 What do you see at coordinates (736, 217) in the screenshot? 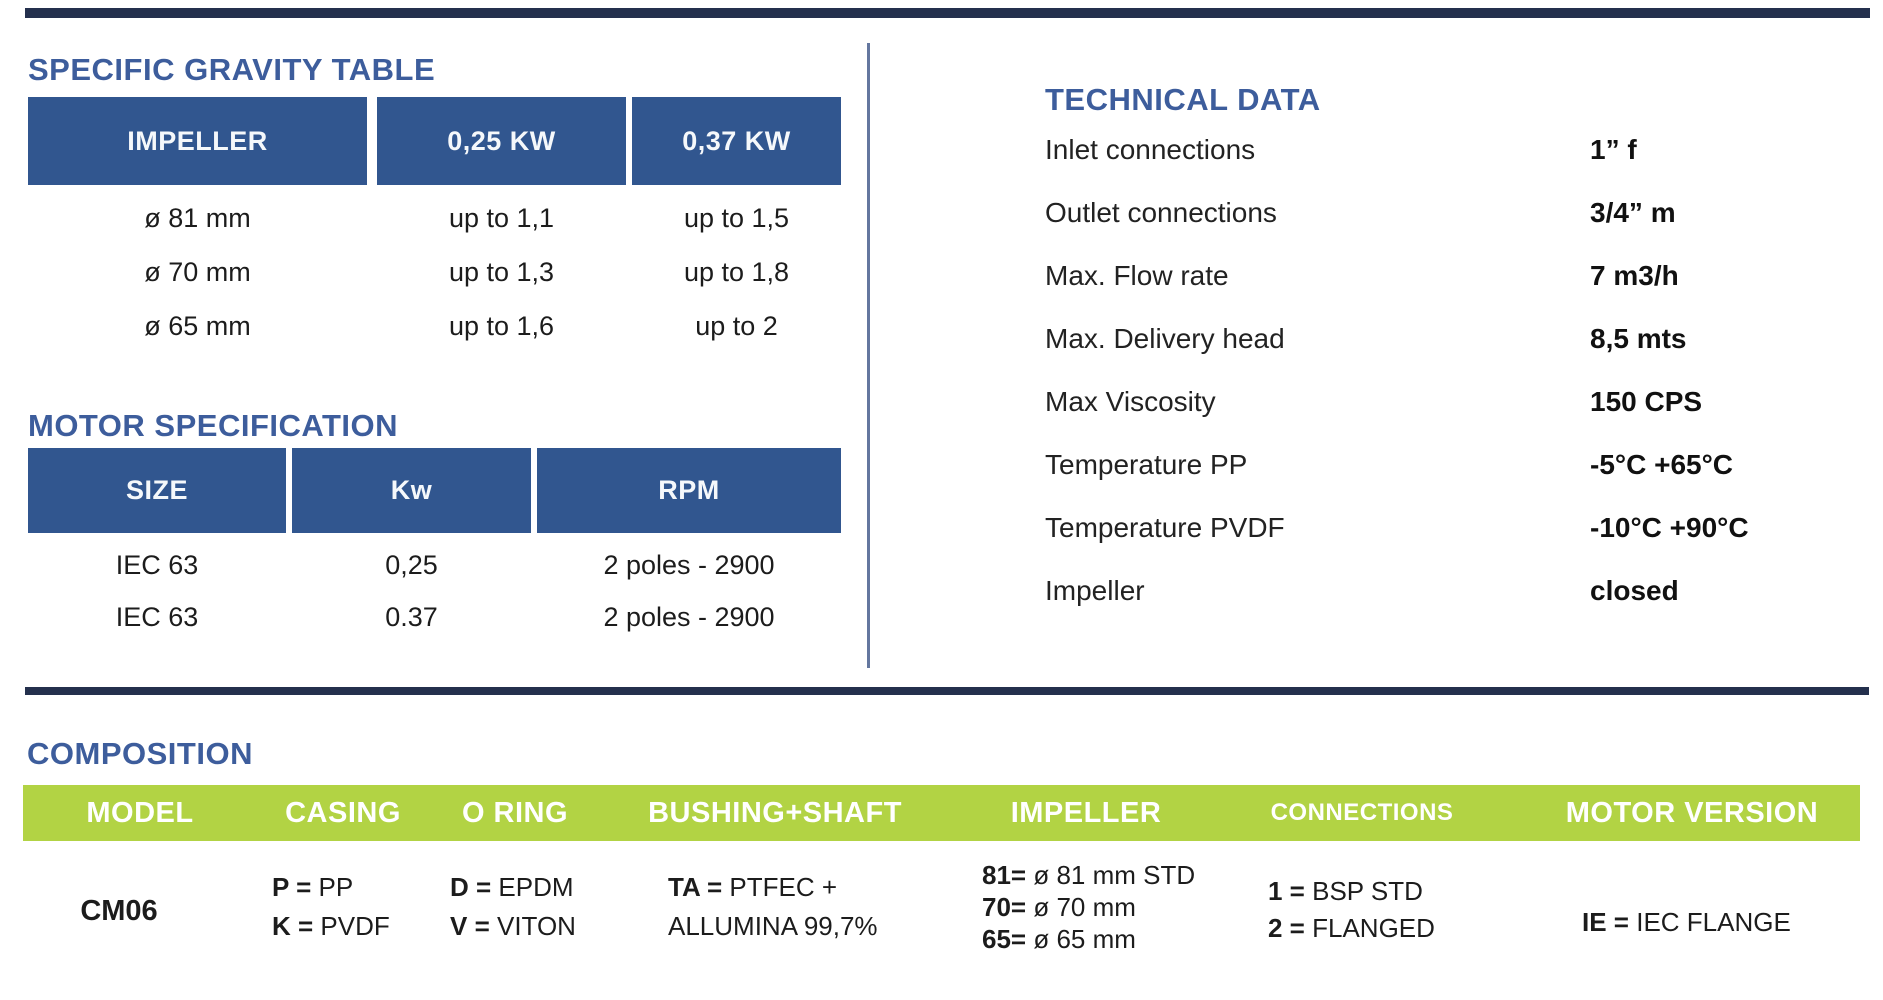
I see `table-cell: up to 1,5` at bounding box center [736, 217].